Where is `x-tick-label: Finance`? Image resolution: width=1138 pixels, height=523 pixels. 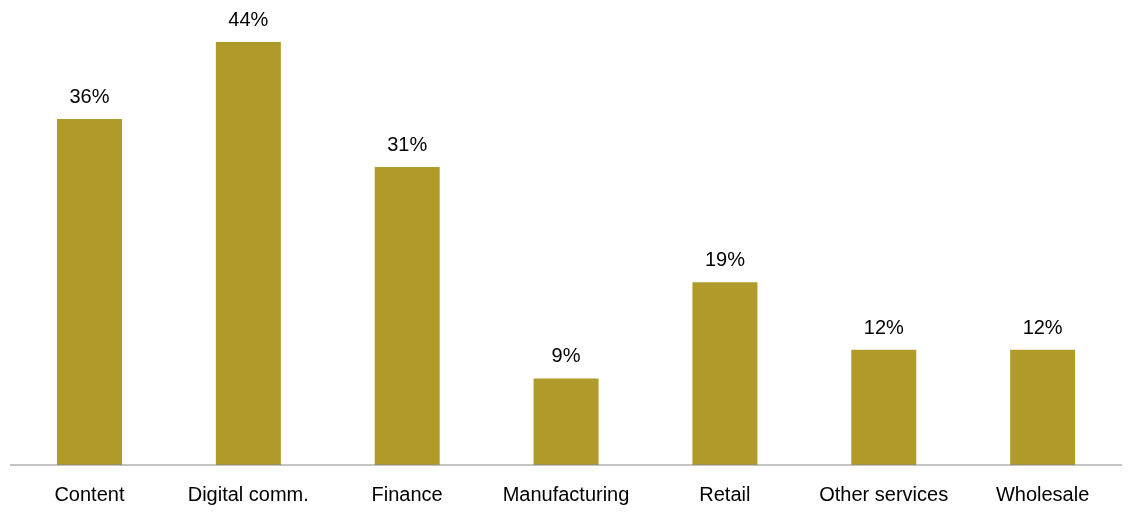 x-tick-label: Finance is located at coordinates (407, 494).